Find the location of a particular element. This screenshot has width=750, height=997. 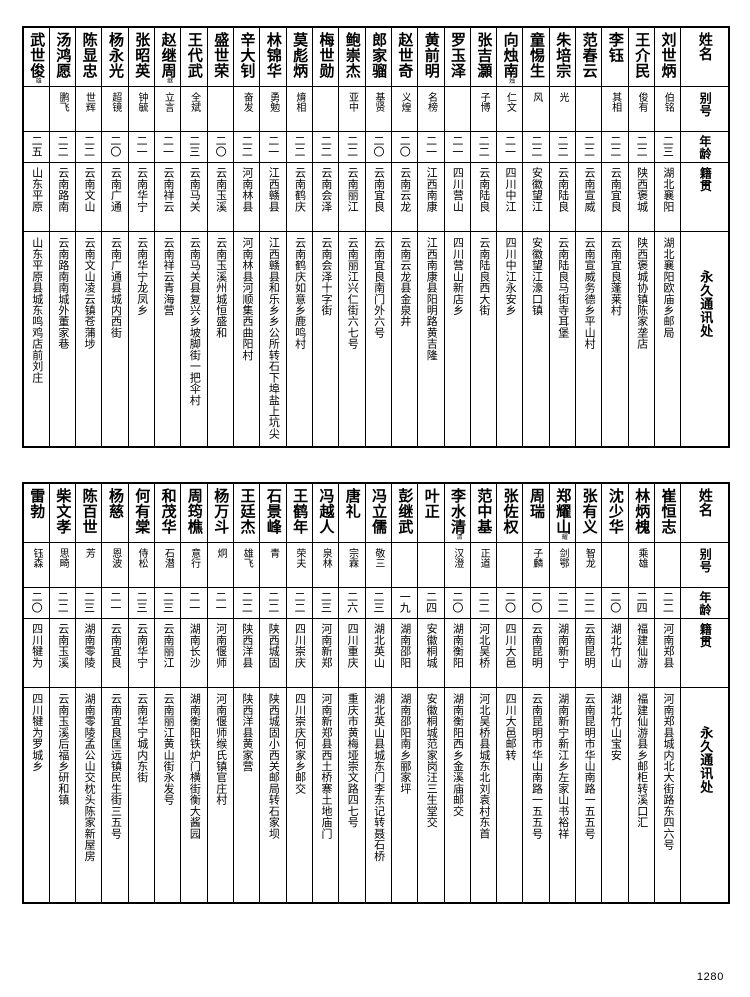

row-label-text: 年龄 is located at coordinates (704, 147).